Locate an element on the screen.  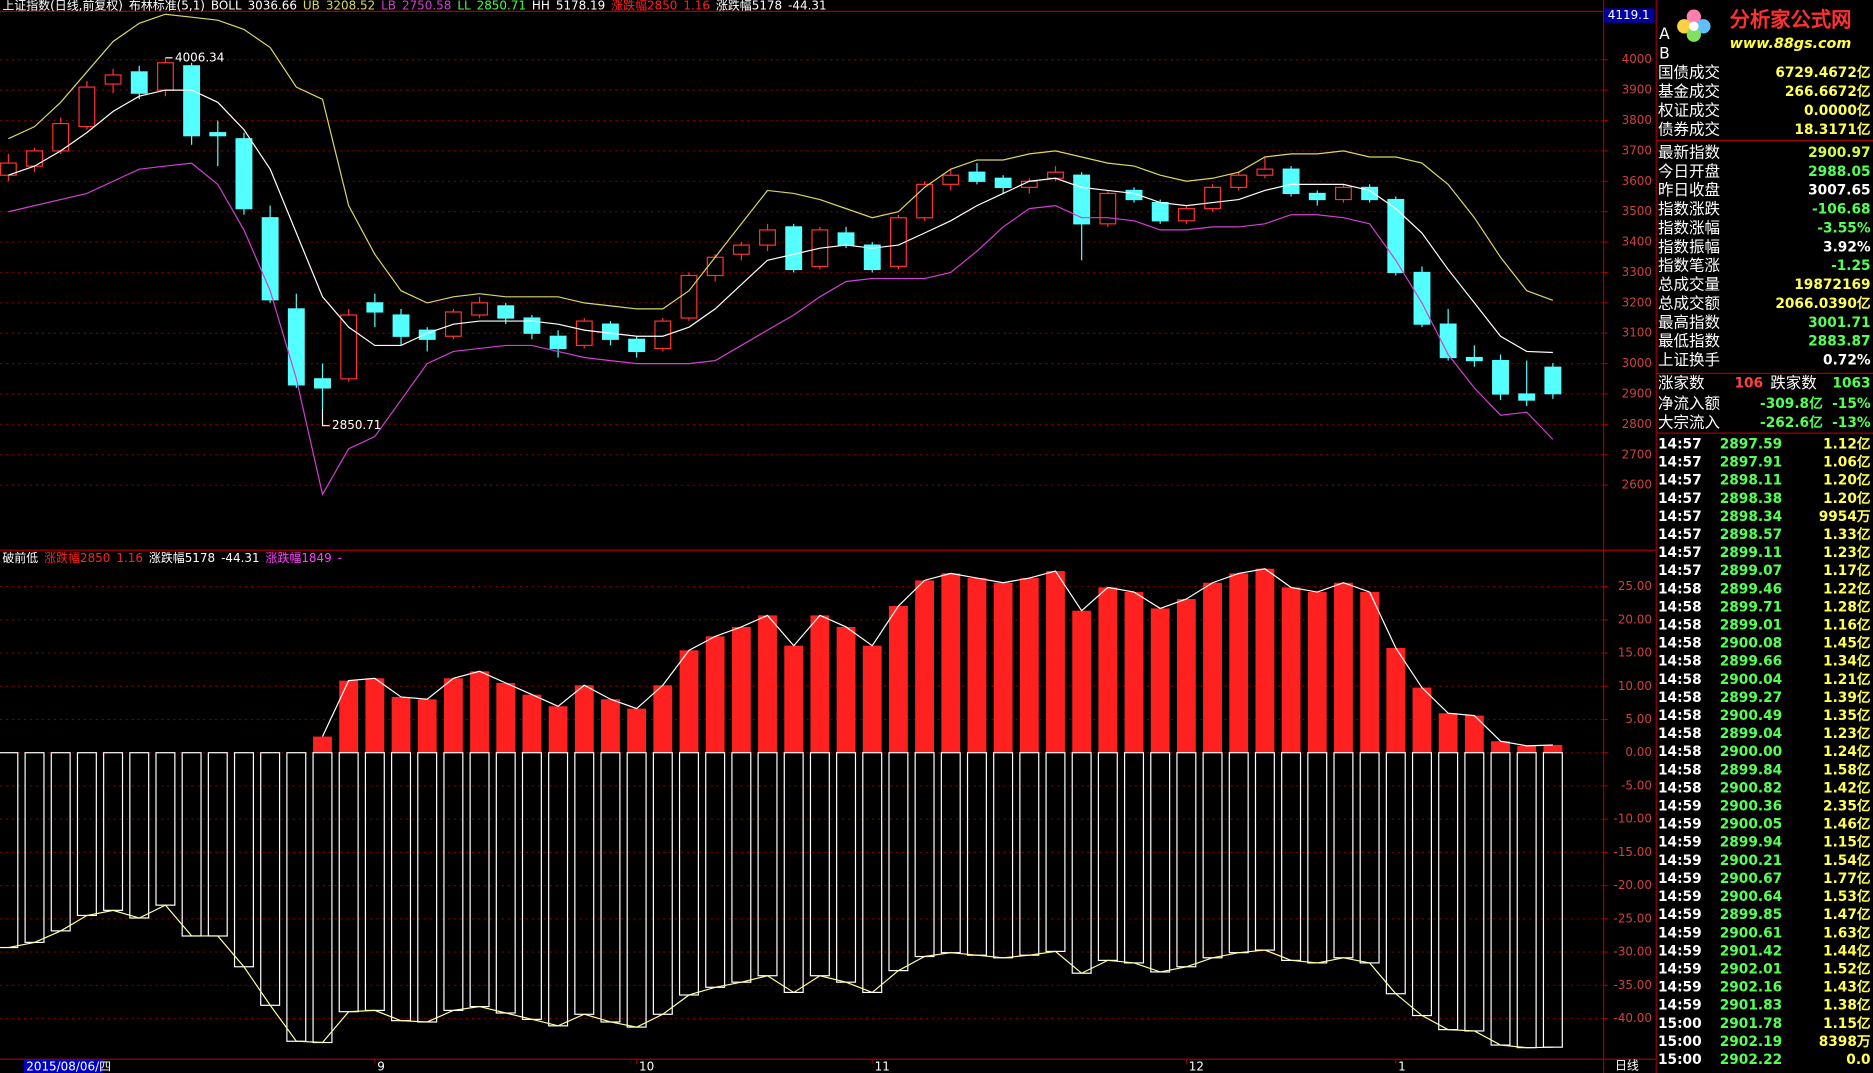
period-label: 日线 is located at coordinates (1627, 1065).